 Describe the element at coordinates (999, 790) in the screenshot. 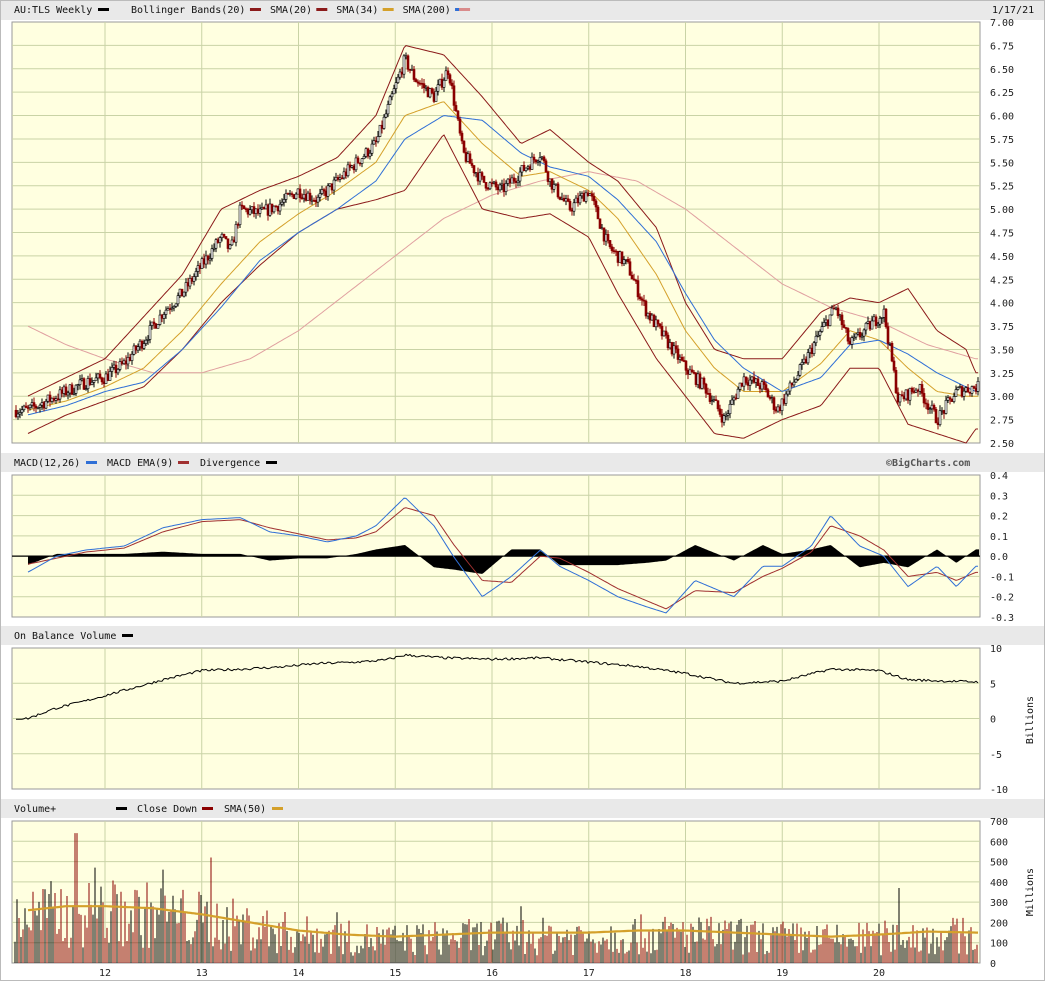

I see `y-tick-label: -10` at that location.